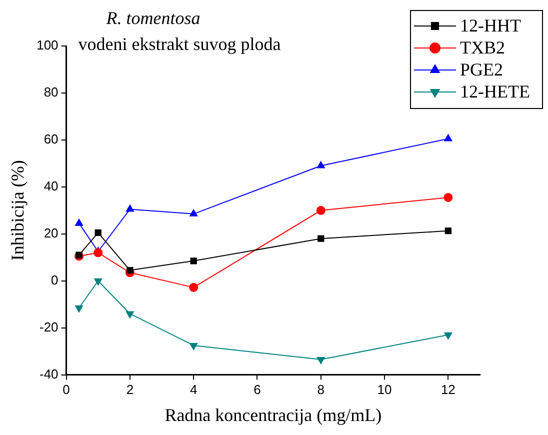  I want to click on legend-label: TXB2, so click(482, 48).